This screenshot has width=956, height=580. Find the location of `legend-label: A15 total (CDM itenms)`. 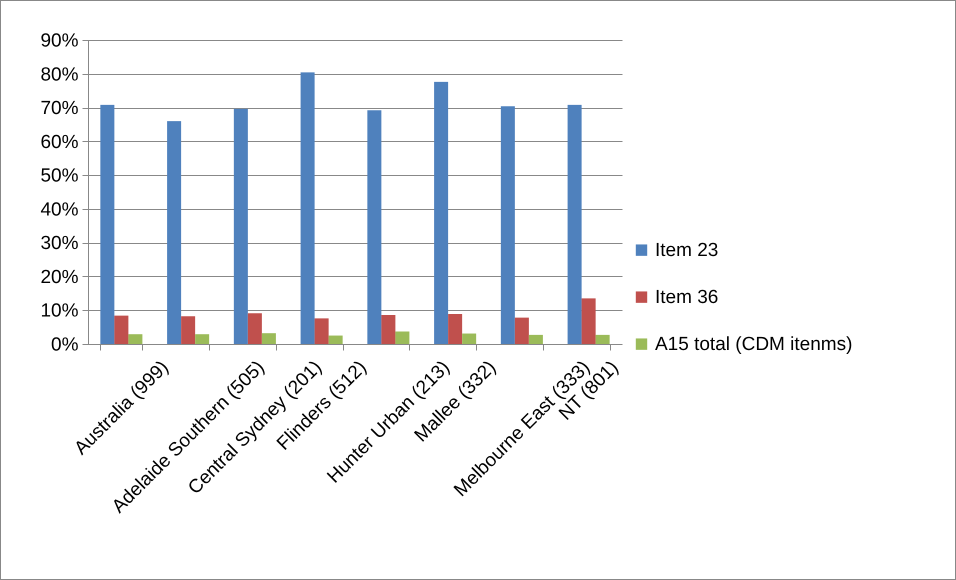

legend-label: A15 total (CDM itenms) is located at coordinates (753, 345).